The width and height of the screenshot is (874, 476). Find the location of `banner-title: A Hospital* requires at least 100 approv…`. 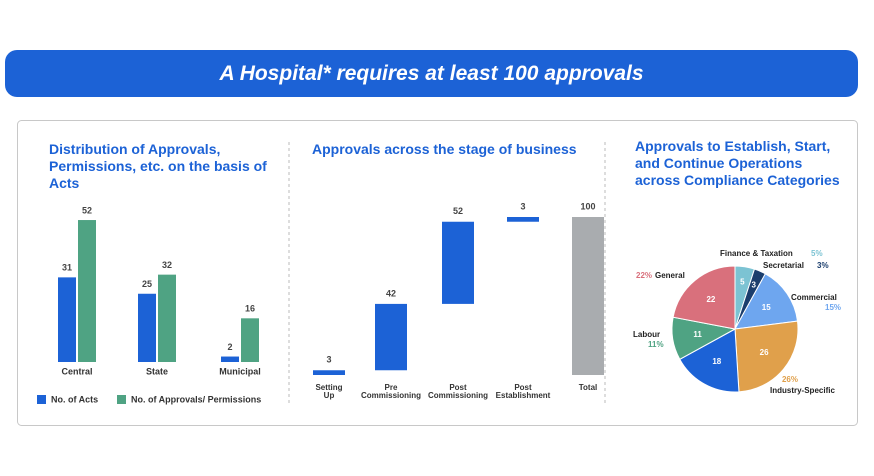

banner-title: A Hospital* requires at least 100 approv… is located at coordinates (431, 73).